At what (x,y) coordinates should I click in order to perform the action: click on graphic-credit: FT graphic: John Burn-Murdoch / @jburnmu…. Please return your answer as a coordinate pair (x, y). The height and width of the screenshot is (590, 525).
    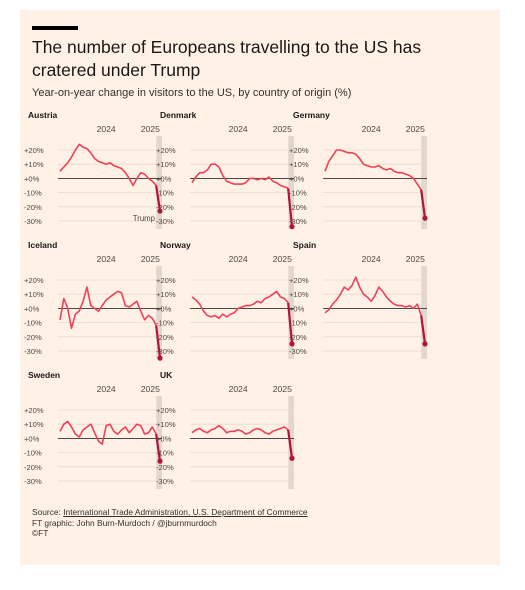
    Looking at the image, I should click on (124, 522).